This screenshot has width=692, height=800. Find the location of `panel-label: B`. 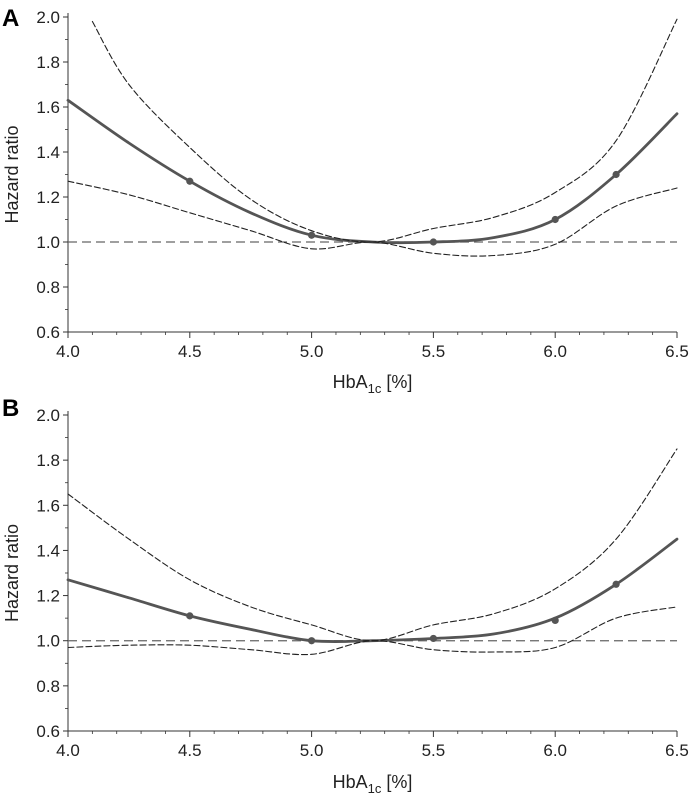

panel-label: B is located at coordinates (10, 408).